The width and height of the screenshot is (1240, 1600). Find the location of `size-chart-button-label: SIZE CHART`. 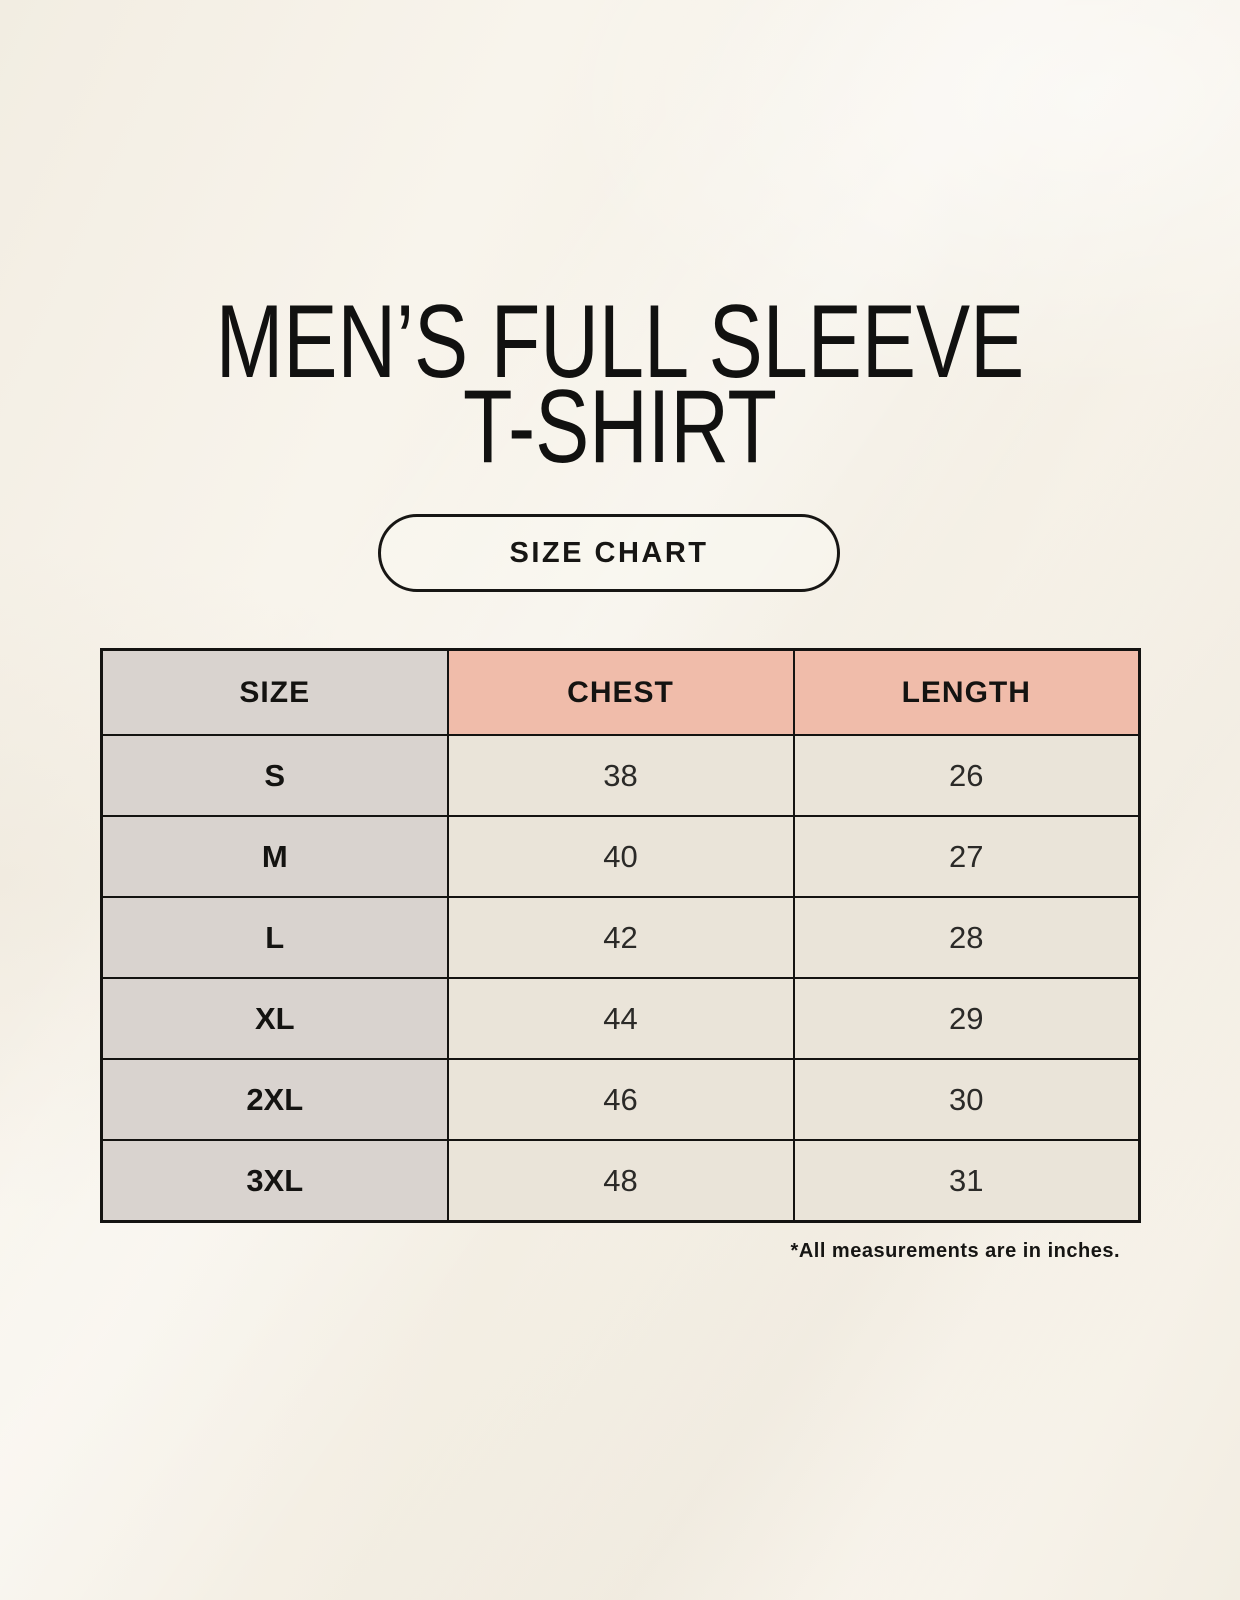

size-chart-button-label: SIZE CHART is located at coordinates (609, 552).